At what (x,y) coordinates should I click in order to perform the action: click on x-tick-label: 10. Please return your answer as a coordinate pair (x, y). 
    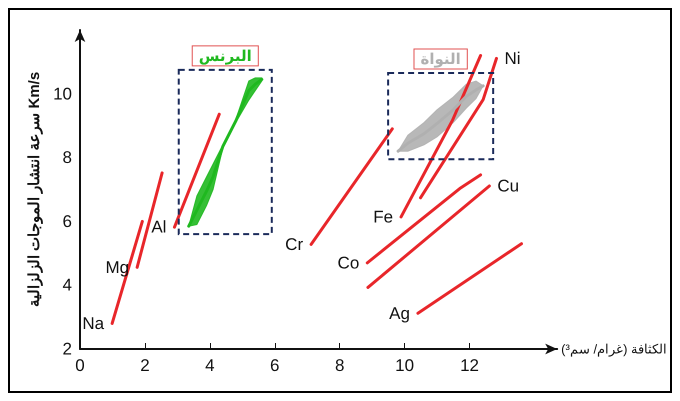
    Looking at the image, I should click on (404, 365).